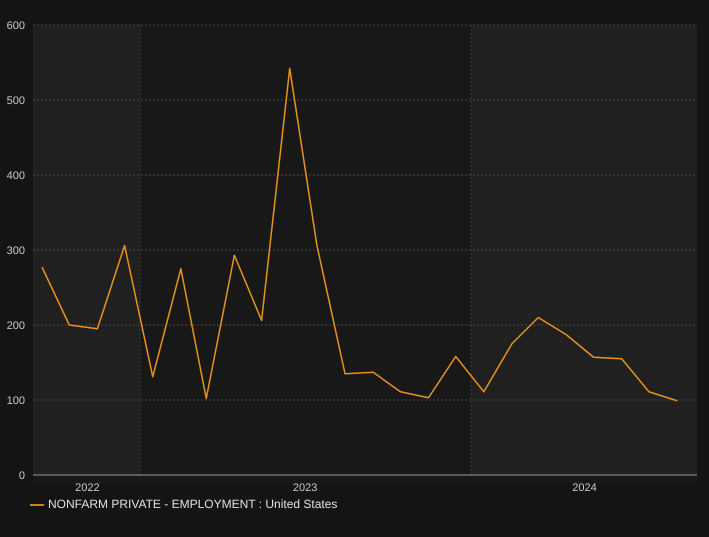  I want to click on y-tick-label: 100, so click(15, 400).